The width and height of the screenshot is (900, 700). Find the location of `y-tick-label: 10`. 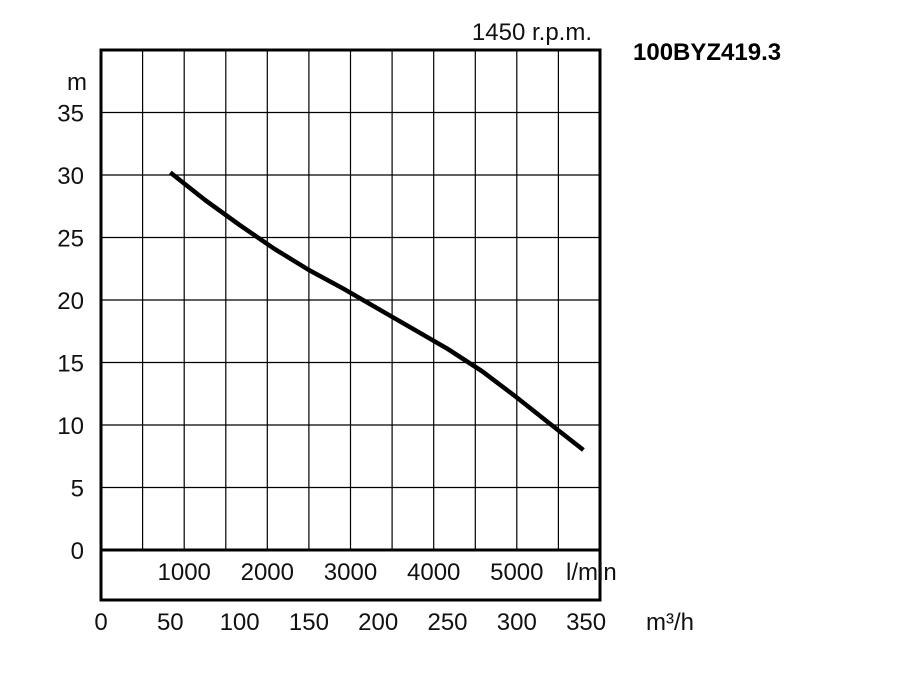

y-tick-label: 10 is located at coordinates (70, 426).